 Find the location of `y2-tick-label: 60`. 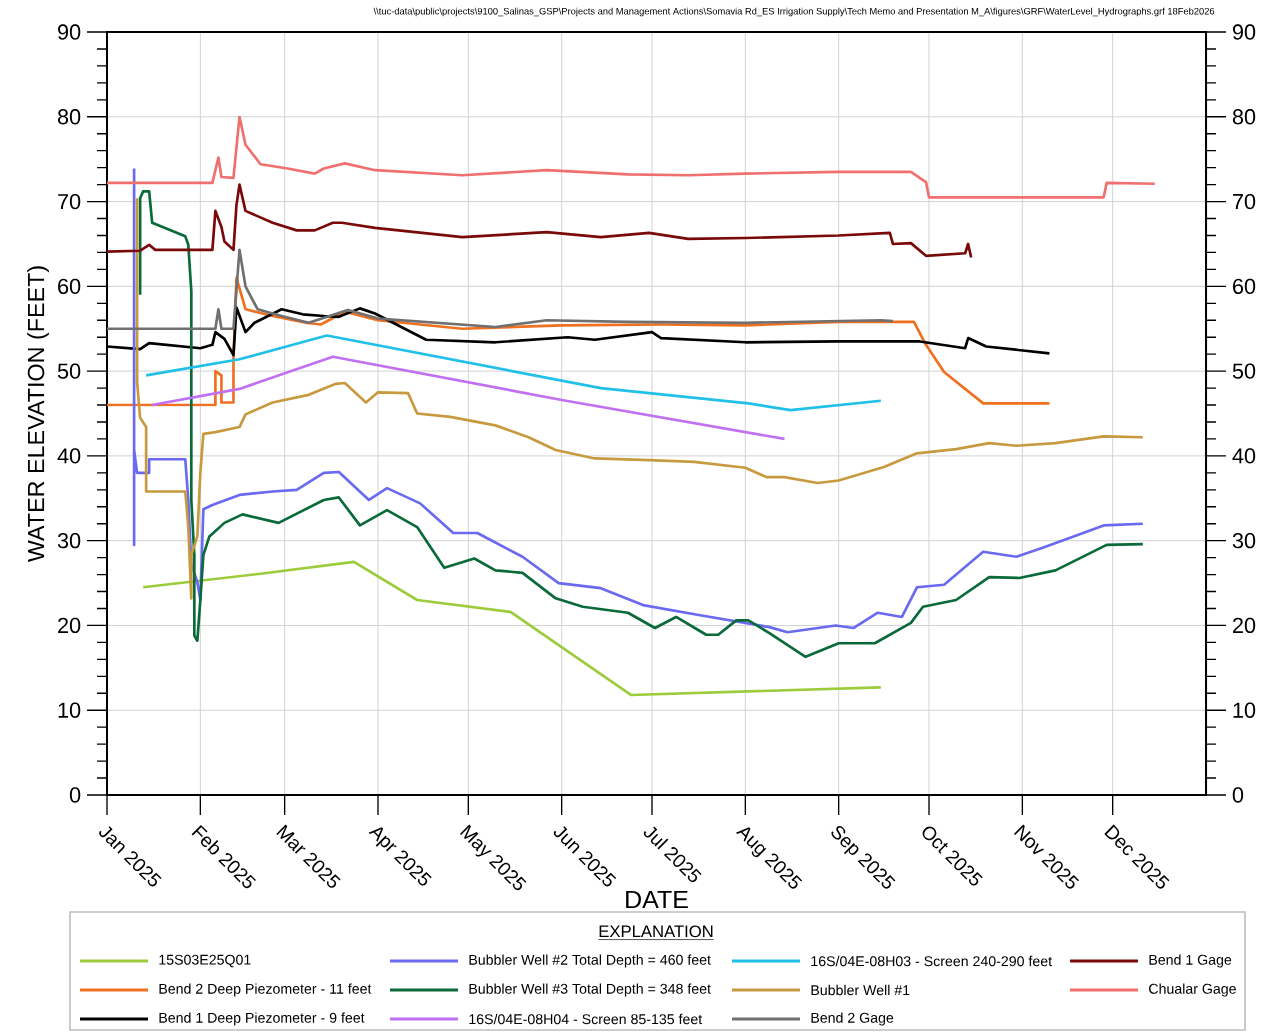

y2-tick-label: 60 is located at coordinates (1244, 286).